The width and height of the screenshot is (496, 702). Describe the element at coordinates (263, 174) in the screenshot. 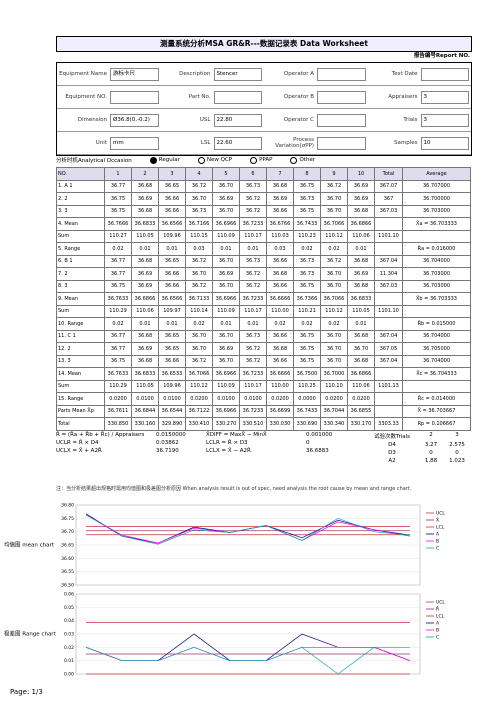

I see `table-row: NO. 1 2 3 4 5 6 7 8 9 10 Total Average` at that location.